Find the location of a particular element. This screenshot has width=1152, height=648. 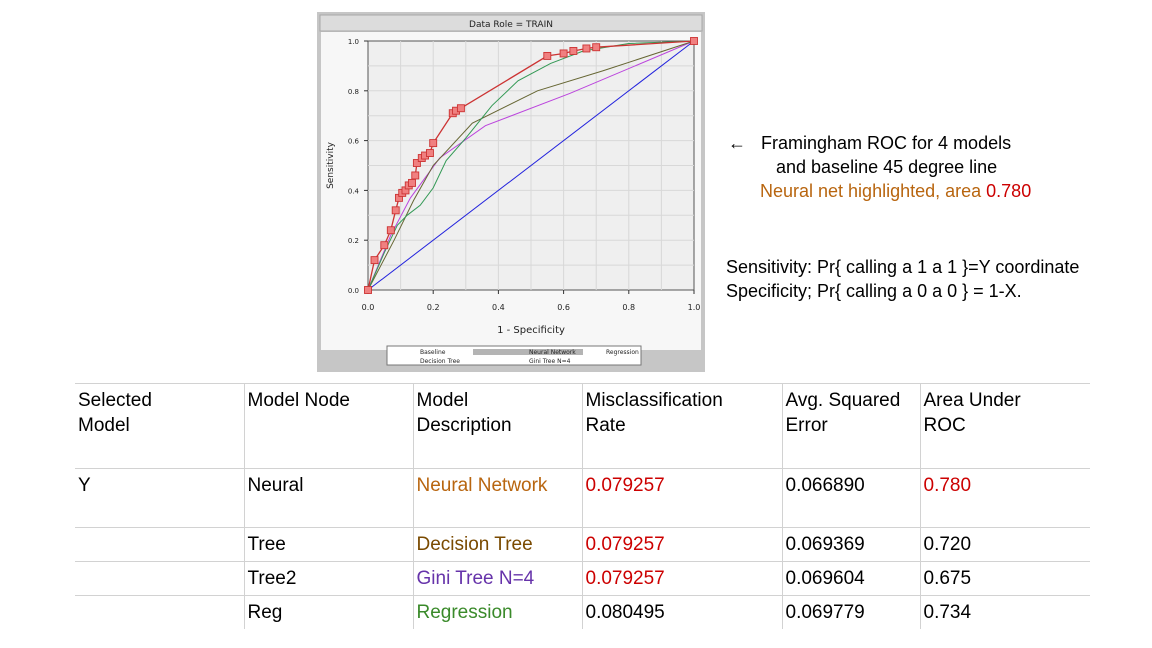

header-area-under-roc: Area Under ROC is located at coordinates (1004, 426).